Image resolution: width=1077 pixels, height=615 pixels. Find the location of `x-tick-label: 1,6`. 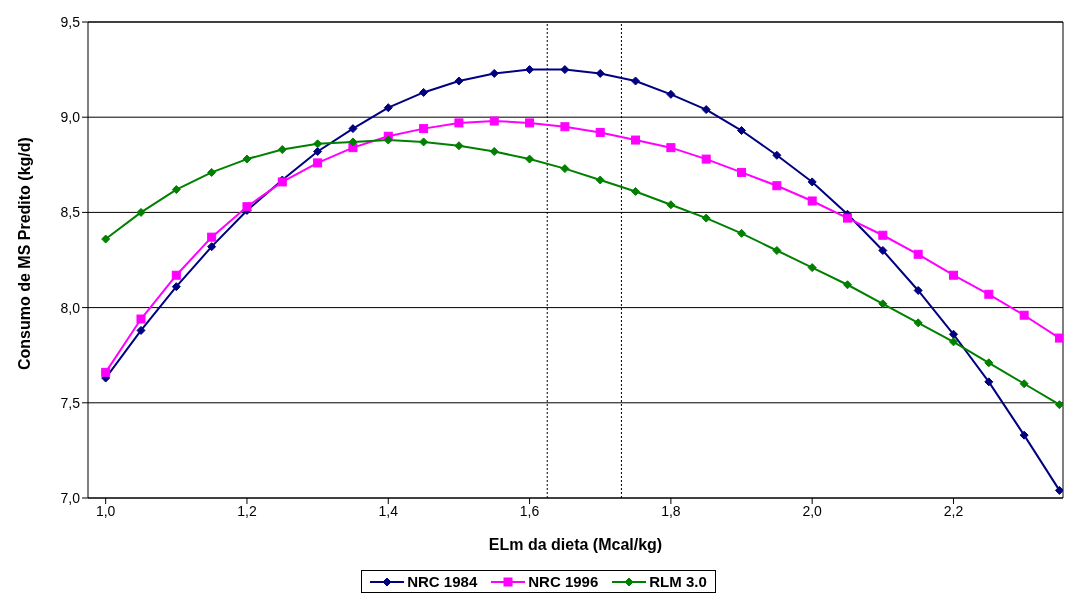

x-tick-label: 1,6 is located at coordinates (529, 510).